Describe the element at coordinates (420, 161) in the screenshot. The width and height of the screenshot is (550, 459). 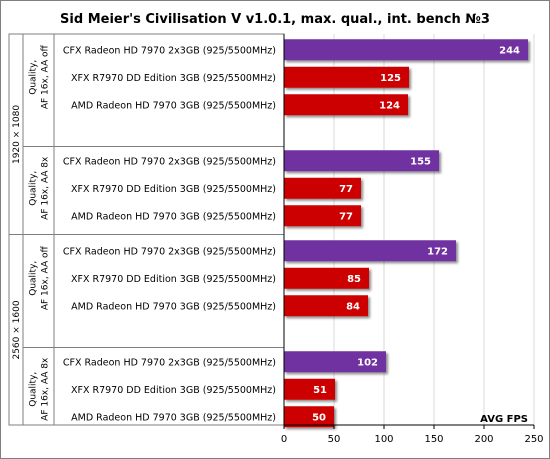
I see `data-label: 155` at that location.